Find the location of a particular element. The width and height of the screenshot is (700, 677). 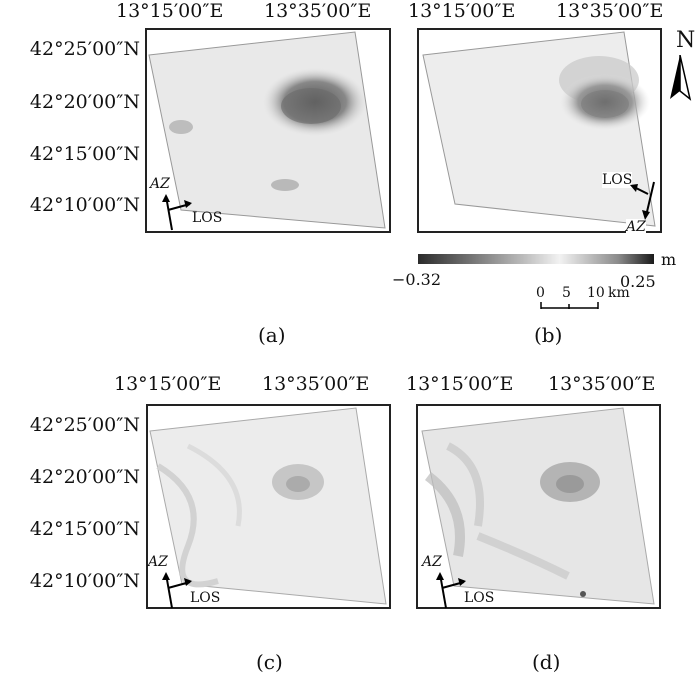

lat-label-top-3: 42°15′00″N is located at coordinates (84, 154).